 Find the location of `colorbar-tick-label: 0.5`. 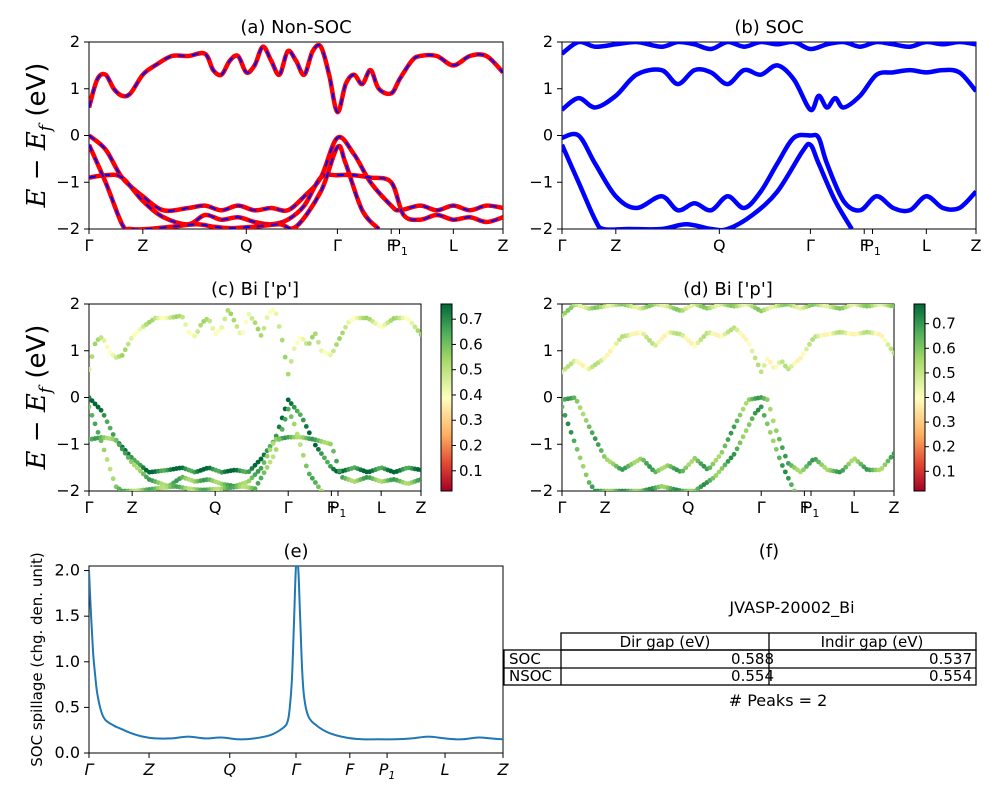

colorbar-tick-label: 0.5 is located at coordinates (471, 370).